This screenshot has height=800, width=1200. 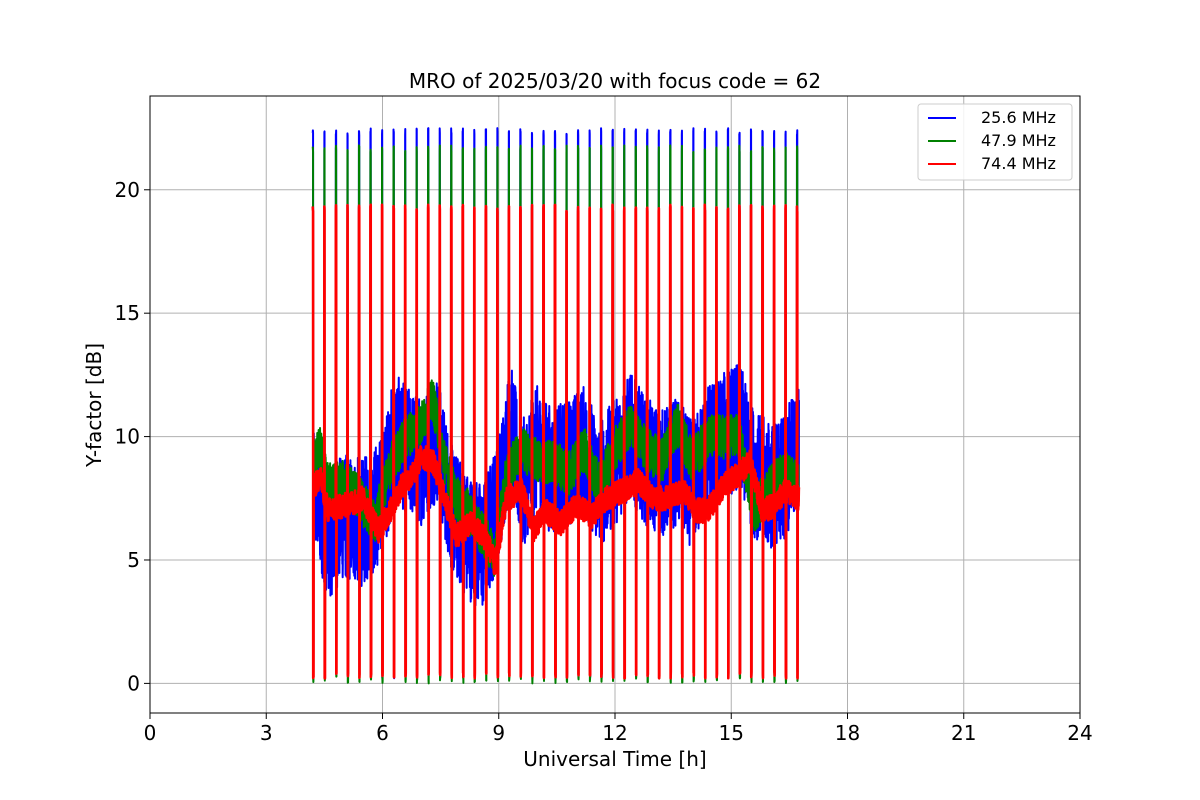 I want to click on y-tick-label: 0, so click(x=133, y=683).